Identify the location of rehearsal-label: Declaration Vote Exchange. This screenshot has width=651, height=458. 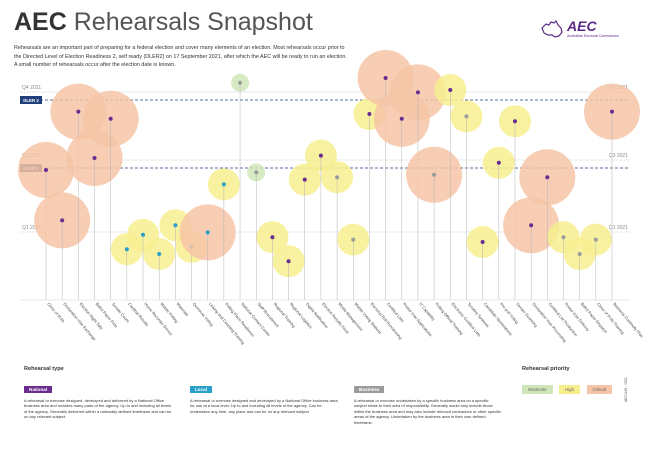
(79, 321).